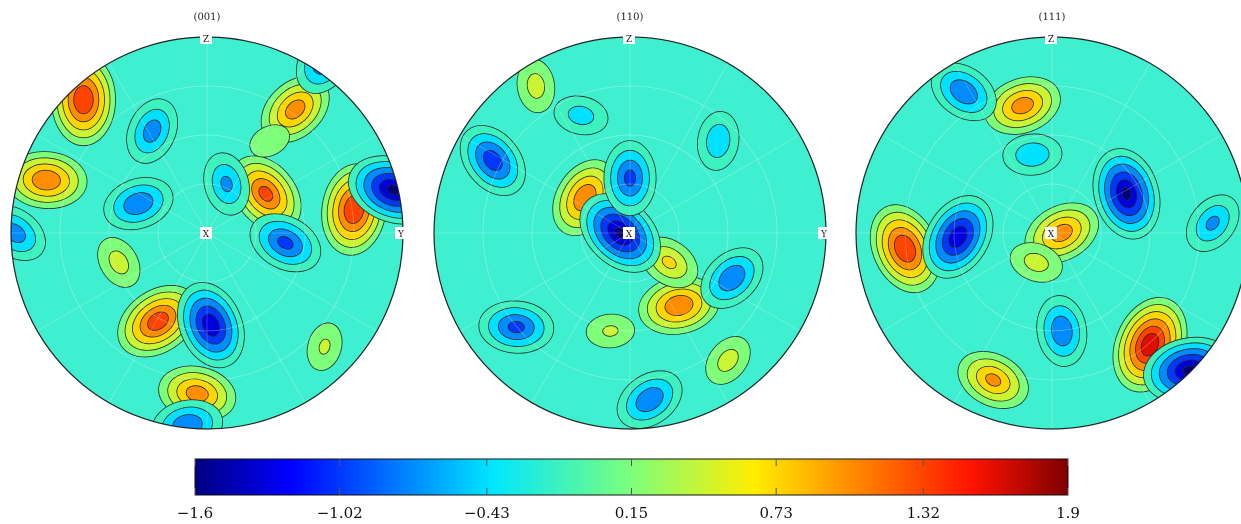  I want to click on panel-title-111: (111), so click(1052, 17).